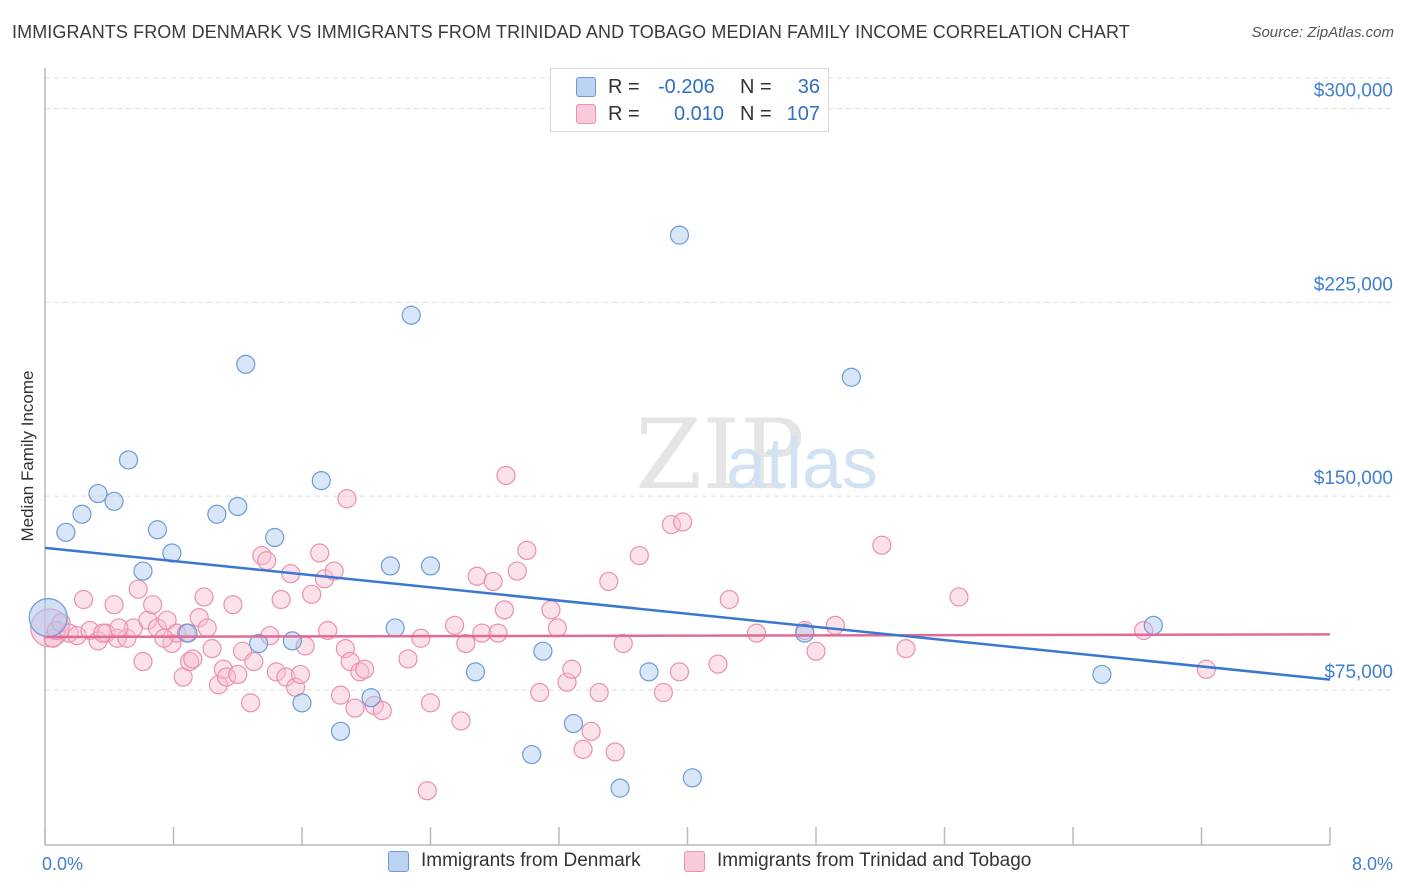  Describe the element at coordinates (398, 861) in the screenshot. I see `denmark-legend-swatch` at that location.